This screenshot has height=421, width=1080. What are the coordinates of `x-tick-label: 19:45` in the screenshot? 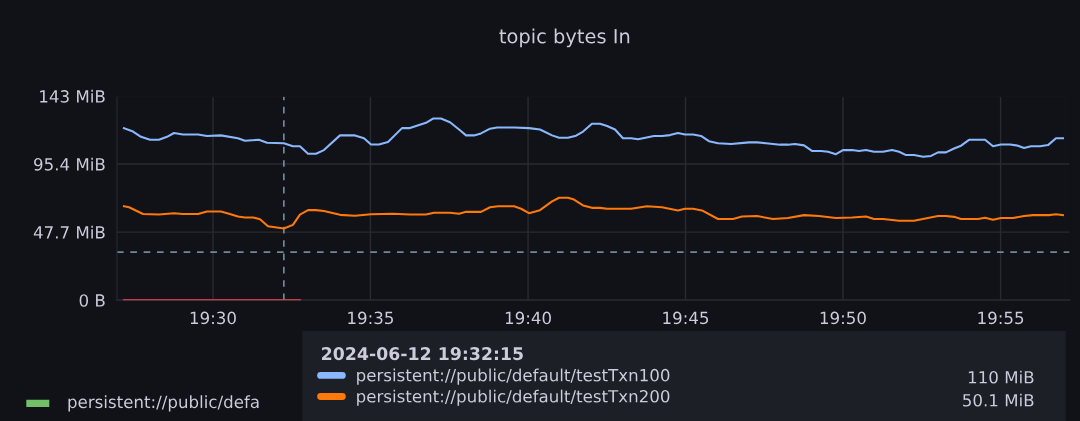 It's located at (686, 318).